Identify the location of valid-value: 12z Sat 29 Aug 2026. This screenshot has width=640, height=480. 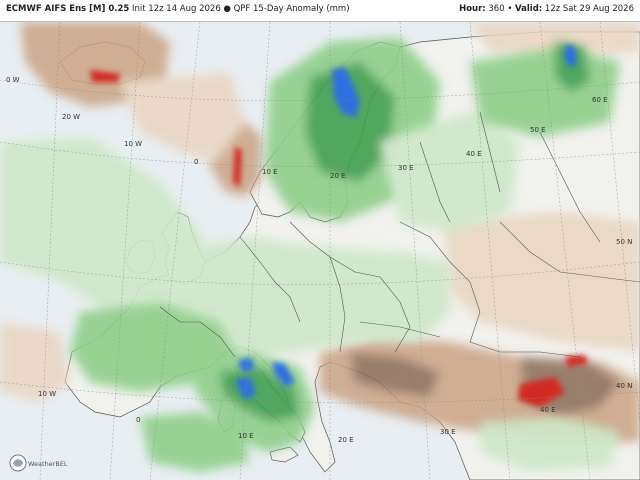
(589, 9).